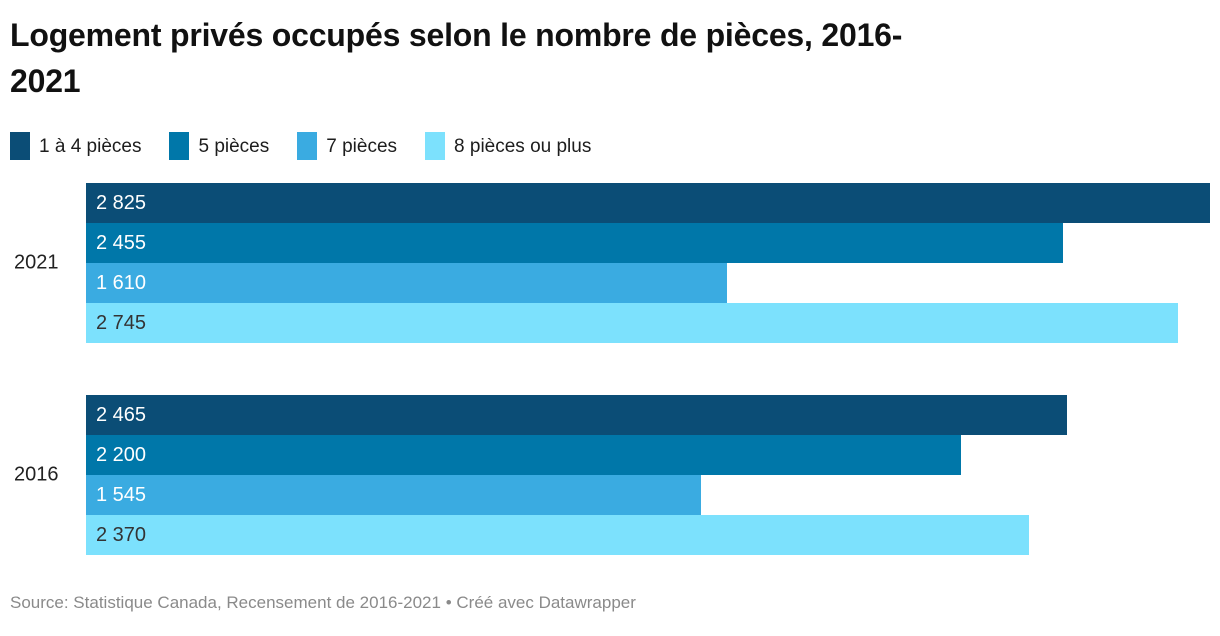 Image resolution: width=1220 pixels, height=636 pixels. I want to click on attribution-text: Créé avec Datawrapper, so click(546, 602).